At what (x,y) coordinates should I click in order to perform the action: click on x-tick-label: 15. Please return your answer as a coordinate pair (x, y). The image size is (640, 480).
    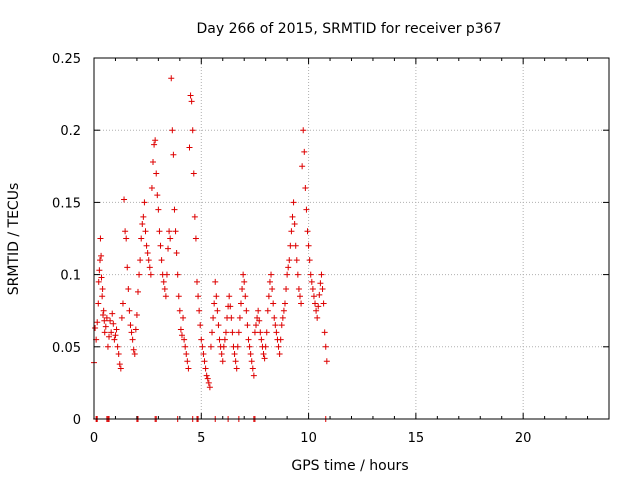
    Looking at the image, I should click on (416, 438).